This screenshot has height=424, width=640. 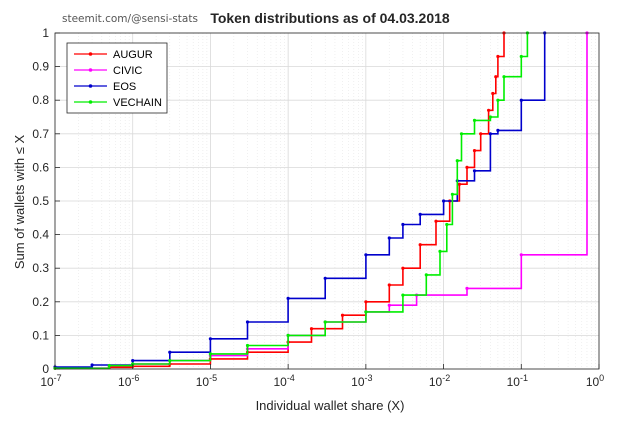 What do you see at coordinates (439, 381) in the screenshot?
I see `x-tick-label: 10⁻²` at bounding box center [439, 381].